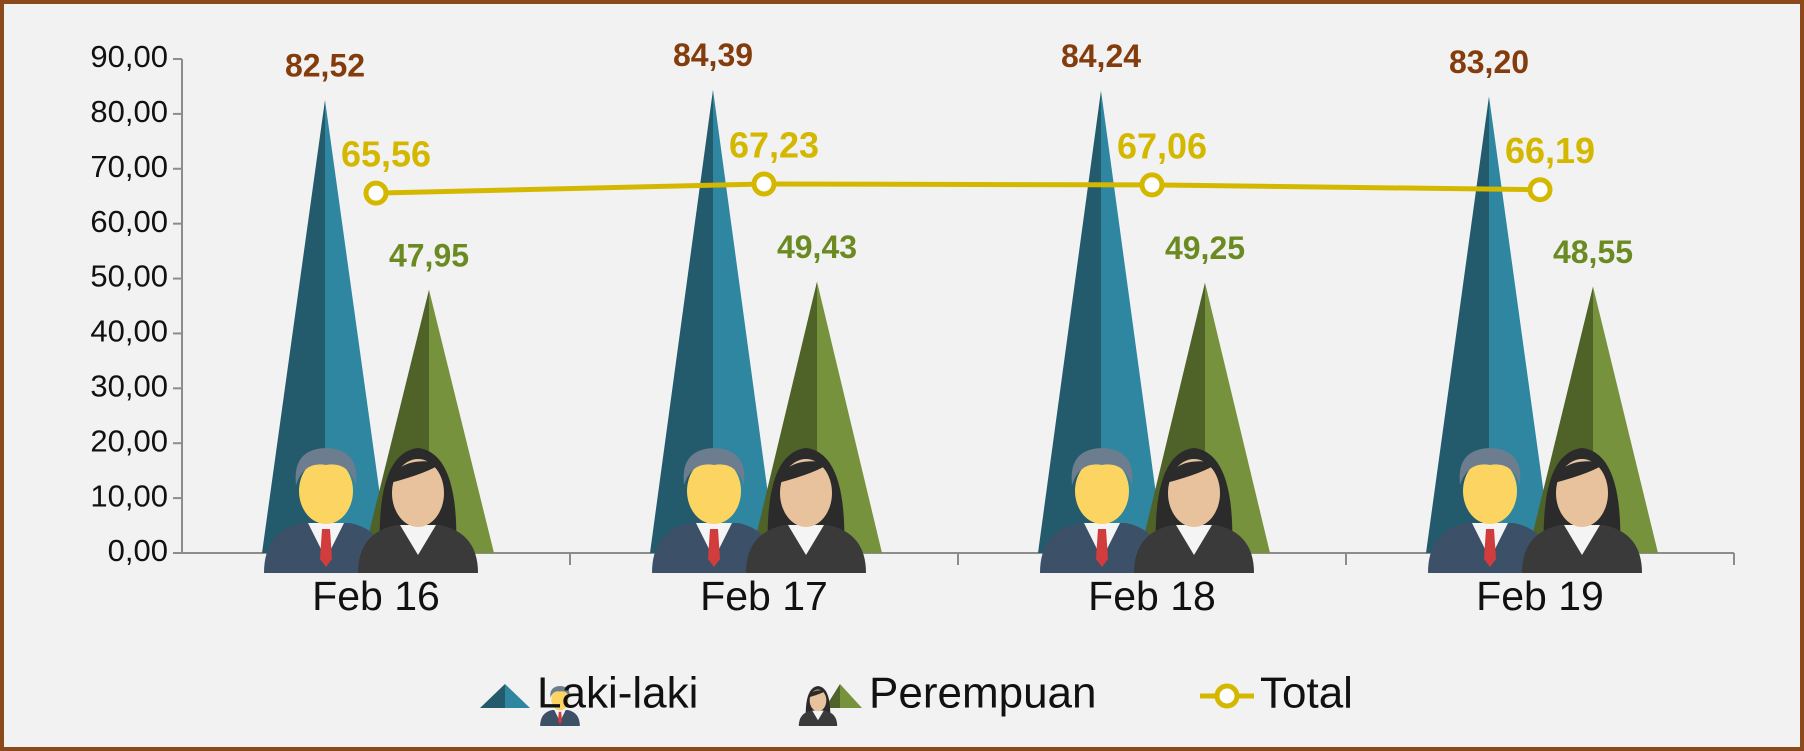 This screenshot has height=751, width=1804. Describe the element at coordinates (129, 111) in the screenshot. I see `y-tick-label: 80,00` at that location.